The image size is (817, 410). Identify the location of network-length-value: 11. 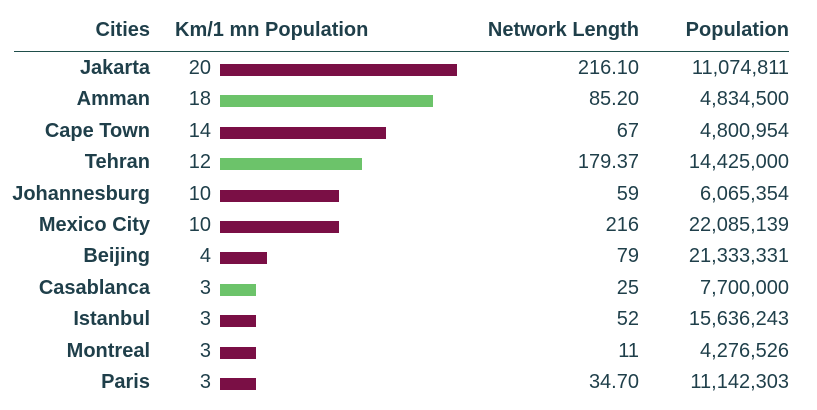
(628, 350).